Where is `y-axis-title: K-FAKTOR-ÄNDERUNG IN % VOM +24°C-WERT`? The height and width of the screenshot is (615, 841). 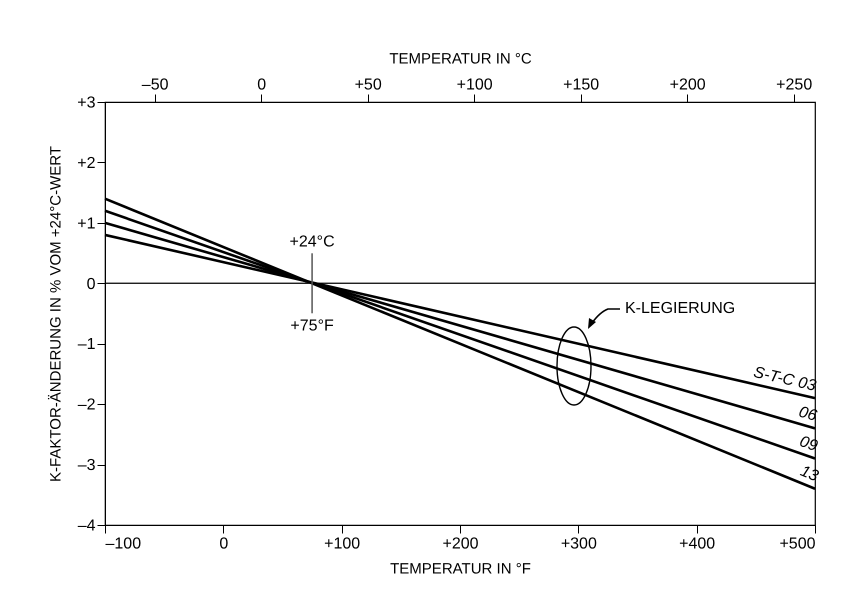
y-axis-title: K-FAKTOR-ÄNDERUNG IN % VOM +24°C-WERT is located at coordinates (55, 314).